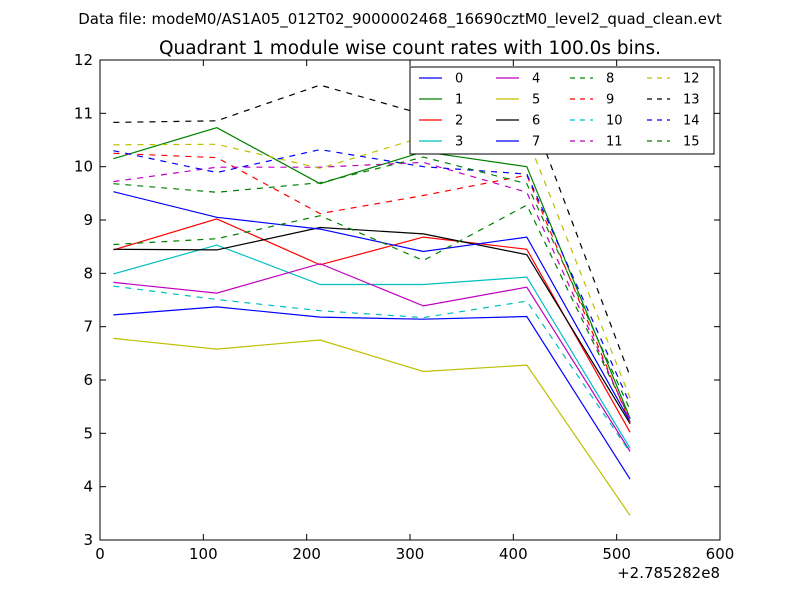 The image size is (800, 600). I want to click on legend-label-4: 4, so click(536, 79).